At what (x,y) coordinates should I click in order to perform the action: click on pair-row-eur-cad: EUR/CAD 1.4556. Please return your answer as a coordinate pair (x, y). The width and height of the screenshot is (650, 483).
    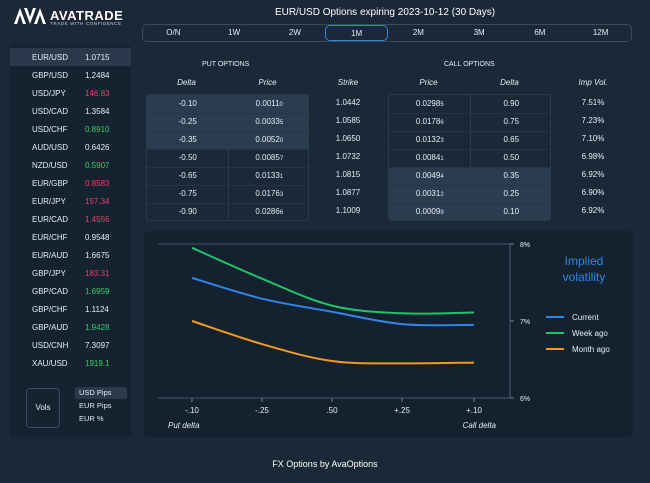
    Looking at the image, I should click on (70, 219).